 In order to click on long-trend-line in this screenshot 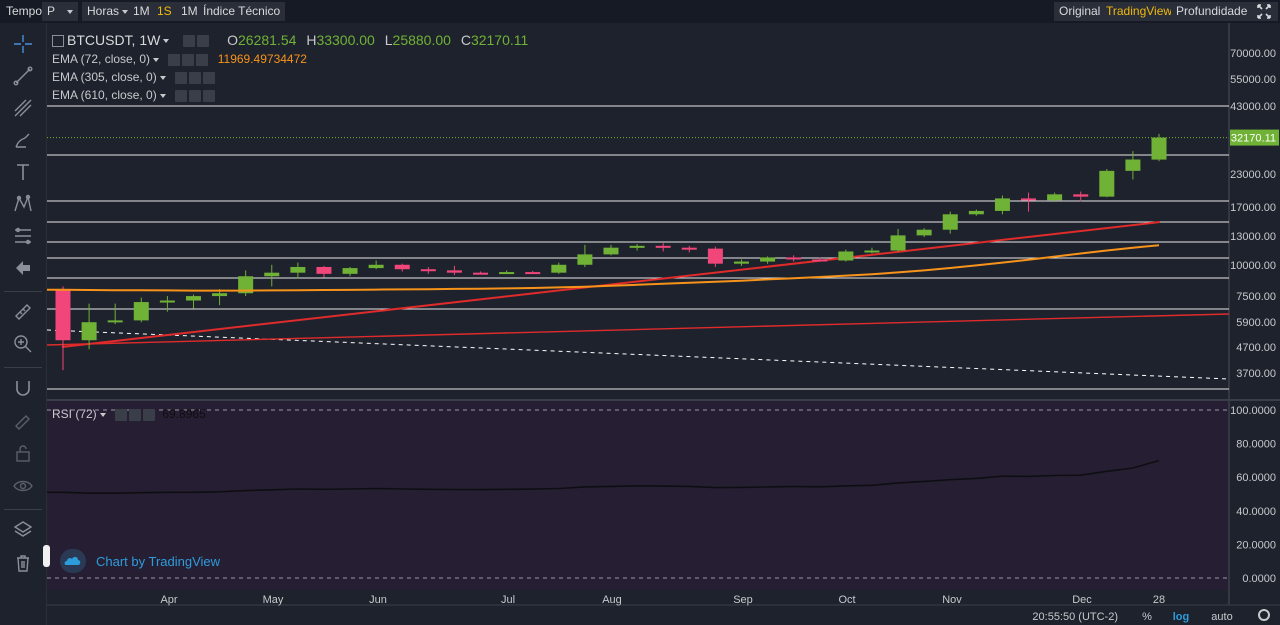, I will do `click(638, 329)`.